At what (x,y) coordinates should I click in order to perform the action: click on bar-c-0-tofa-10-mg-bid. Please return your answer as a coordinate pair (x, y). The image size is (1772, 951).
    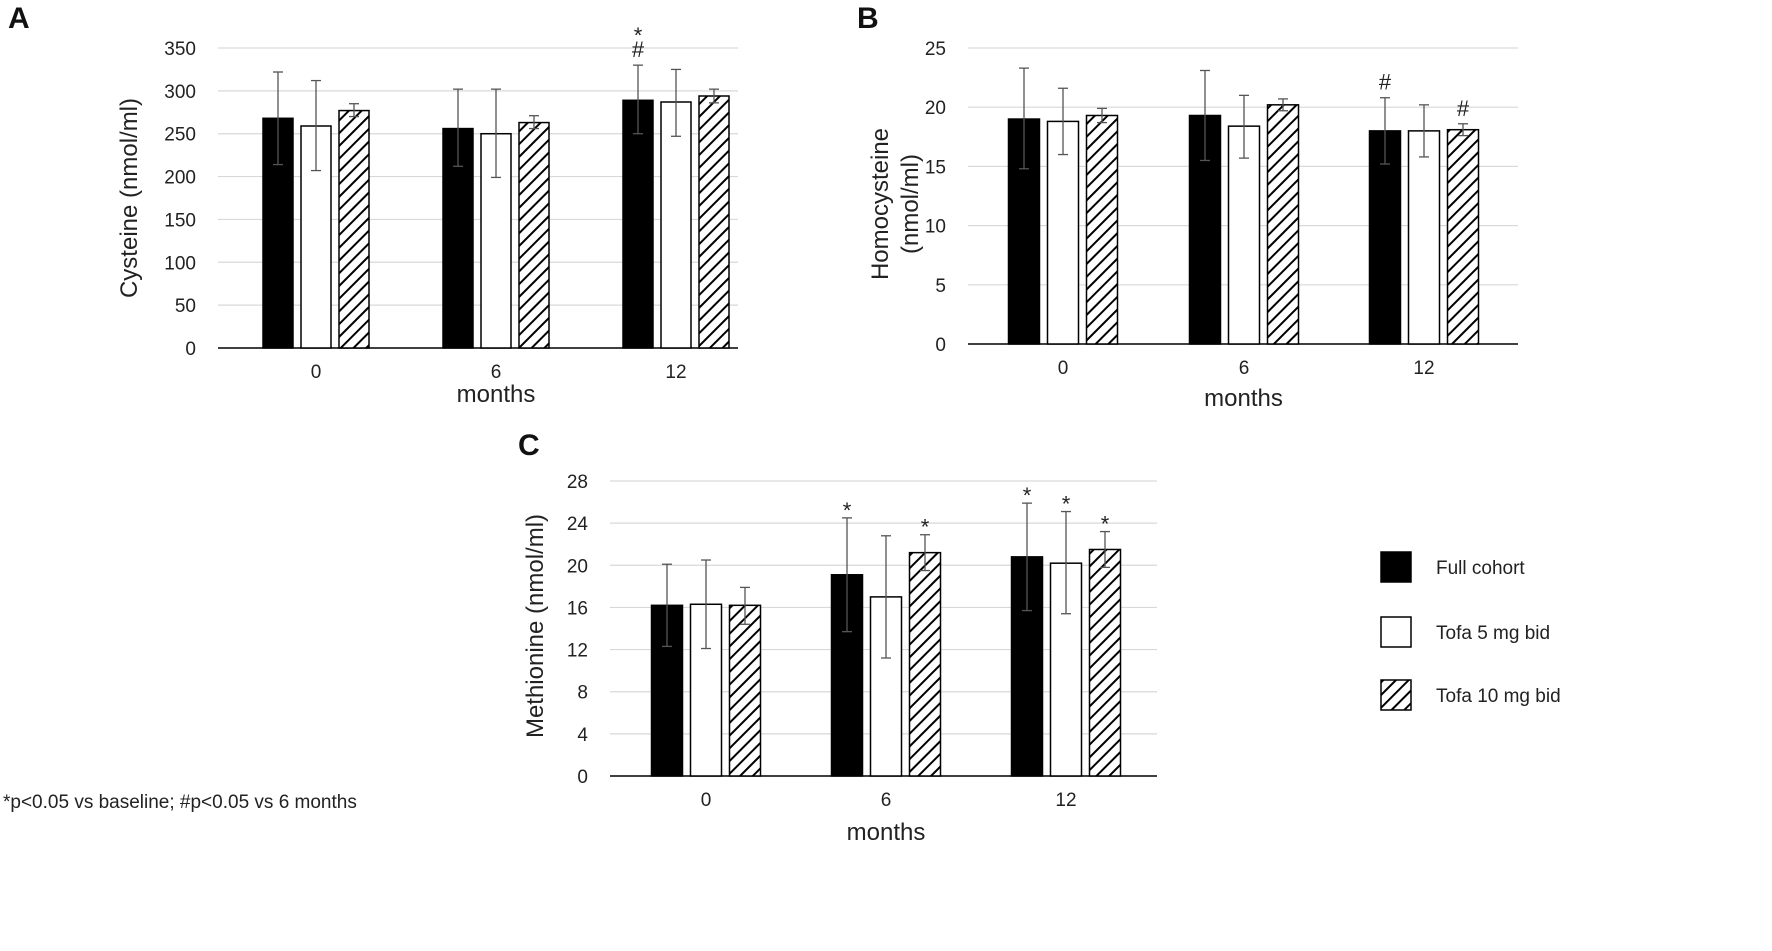
    Looking at the image, I should click on (745, 690).